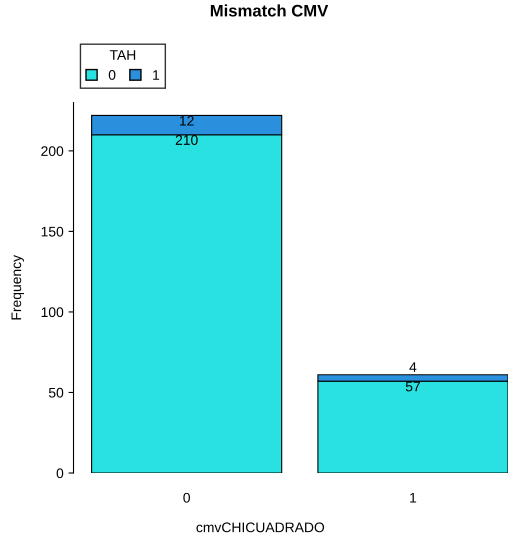 Image resolution: width=508 pixels, height=544 pixels. Describe the element at coordinates (412, 367) in the screenshot. I see `data-label: 4` at that location.